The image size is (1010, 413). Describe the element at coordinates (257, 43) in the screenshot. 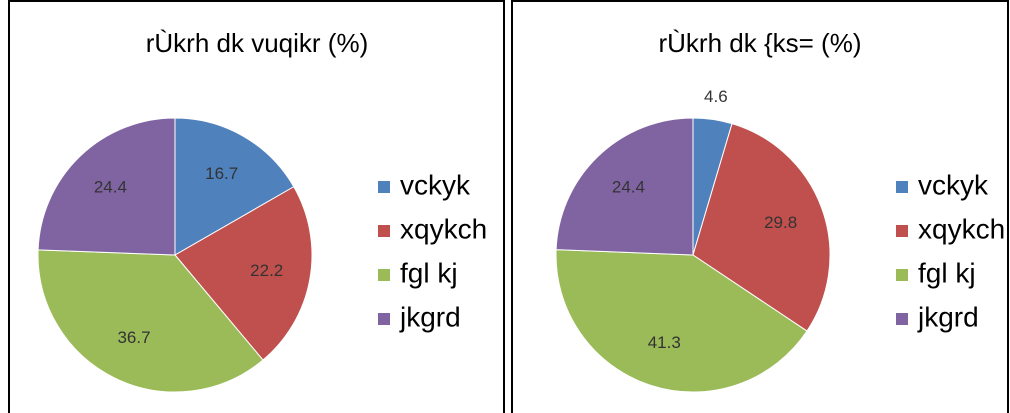

I see `chart-title: rÙkrh dk vuqikr (%)` at that location.